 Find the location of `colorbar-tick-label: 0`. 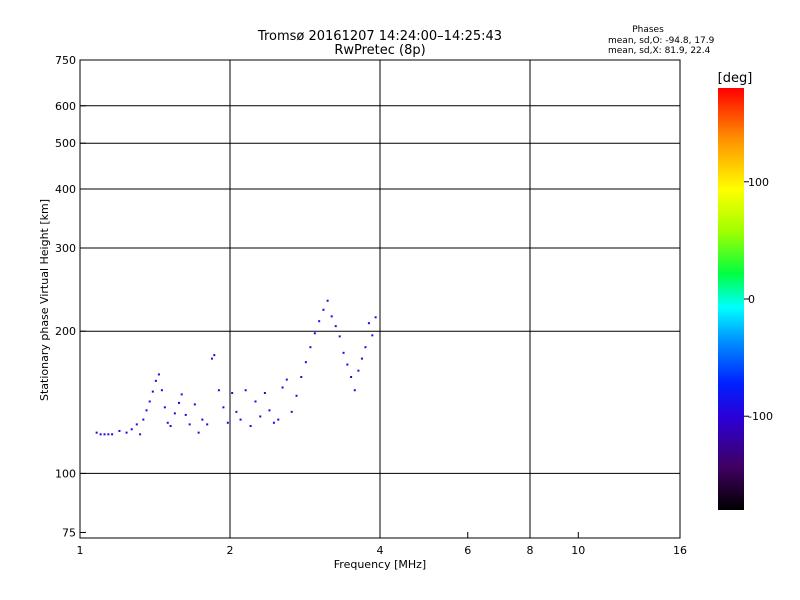

colorbar-tick-label: 0 is located at coordinates (751, 299).